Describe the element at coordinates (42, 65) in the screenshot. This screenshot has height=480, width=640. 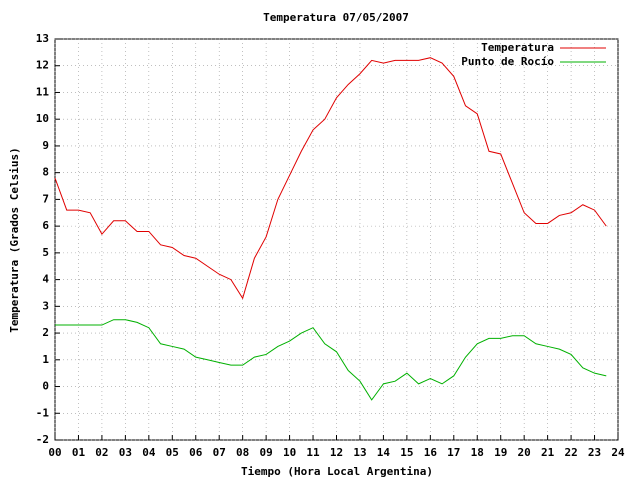
I see `y-tick-label: 12` at that location.